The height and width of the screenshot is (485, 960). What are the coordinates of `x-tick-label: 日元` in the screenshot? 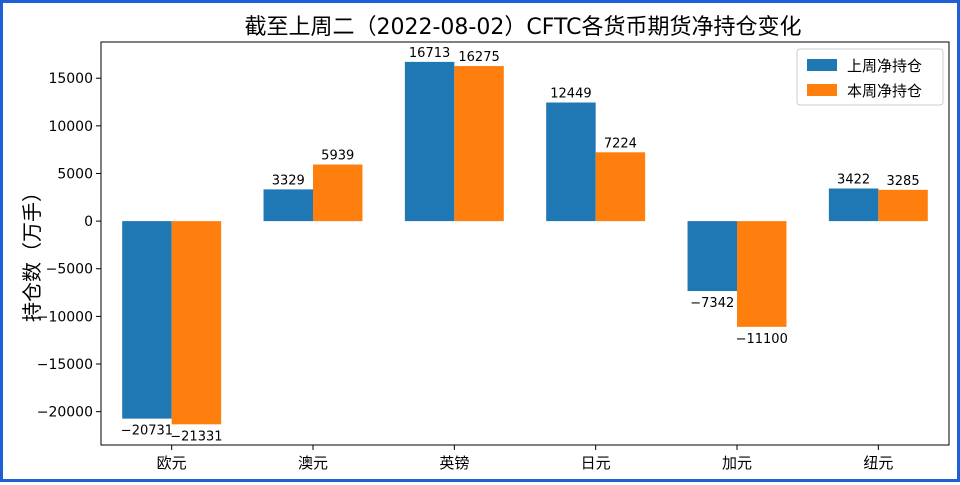 It's located at (596, 463).